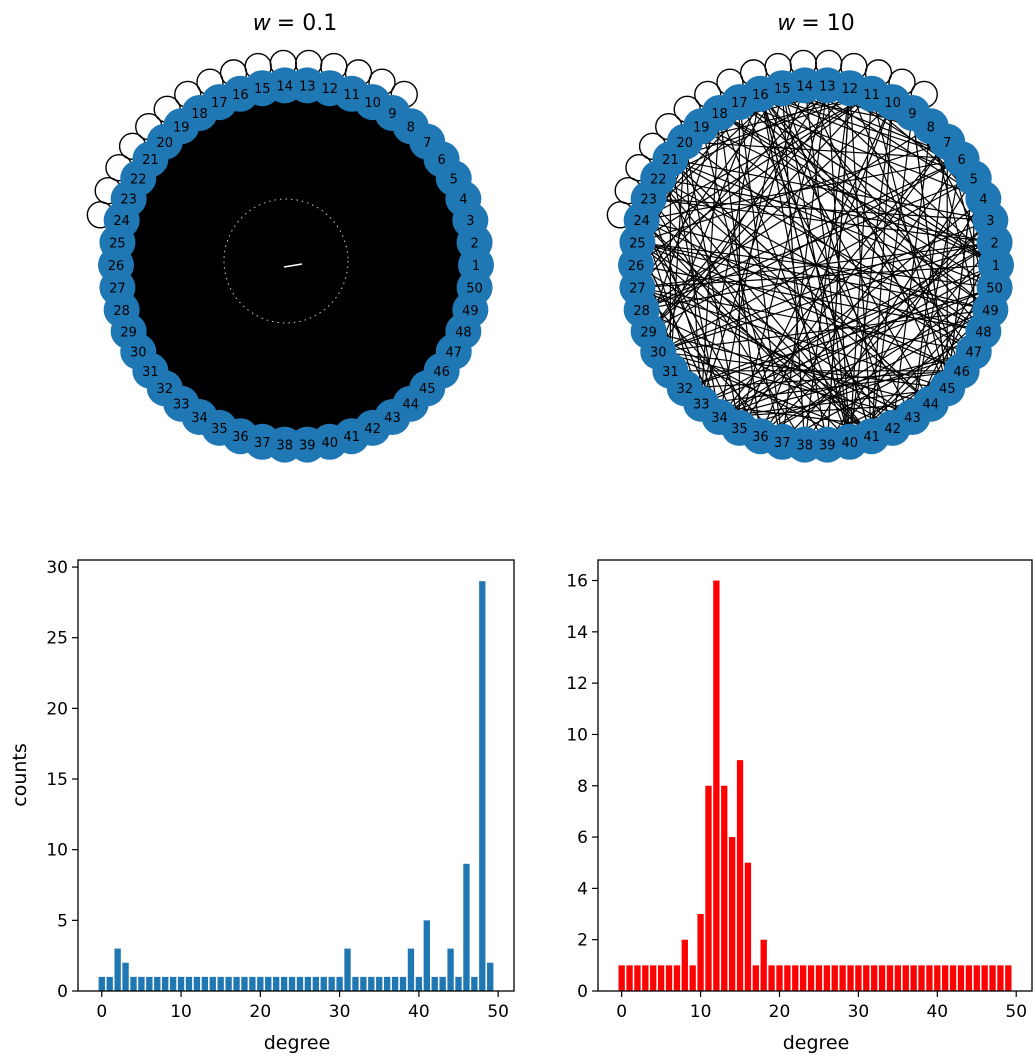  What do you see at coordinates (474, 289) in the screenshot?
I see `node-label: 50` at bounding box center [474, 289].